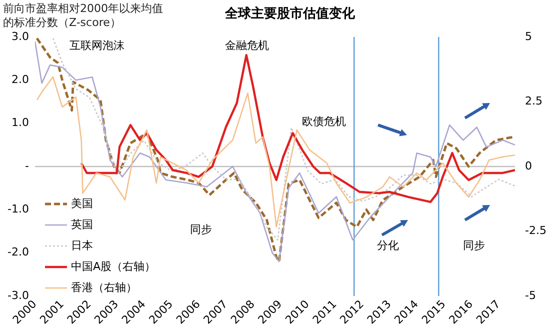 This screenshot has height=330, width=550. I want to click on annotation: 金融危机, so click(247, 45).